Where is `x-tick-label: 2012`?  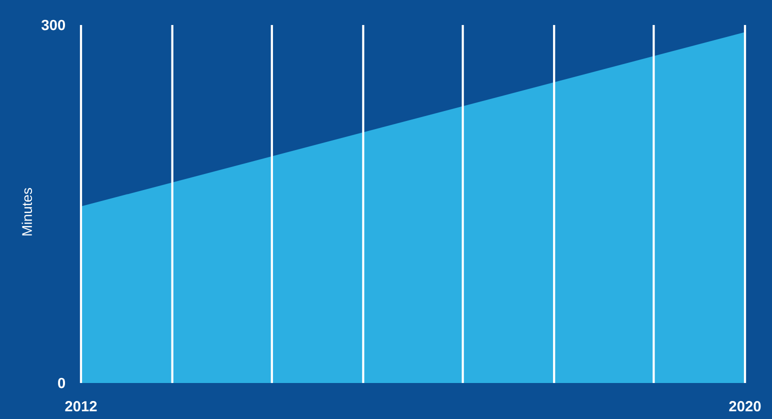
x-tick-label: 2012 is located at coordinates (81, 406).